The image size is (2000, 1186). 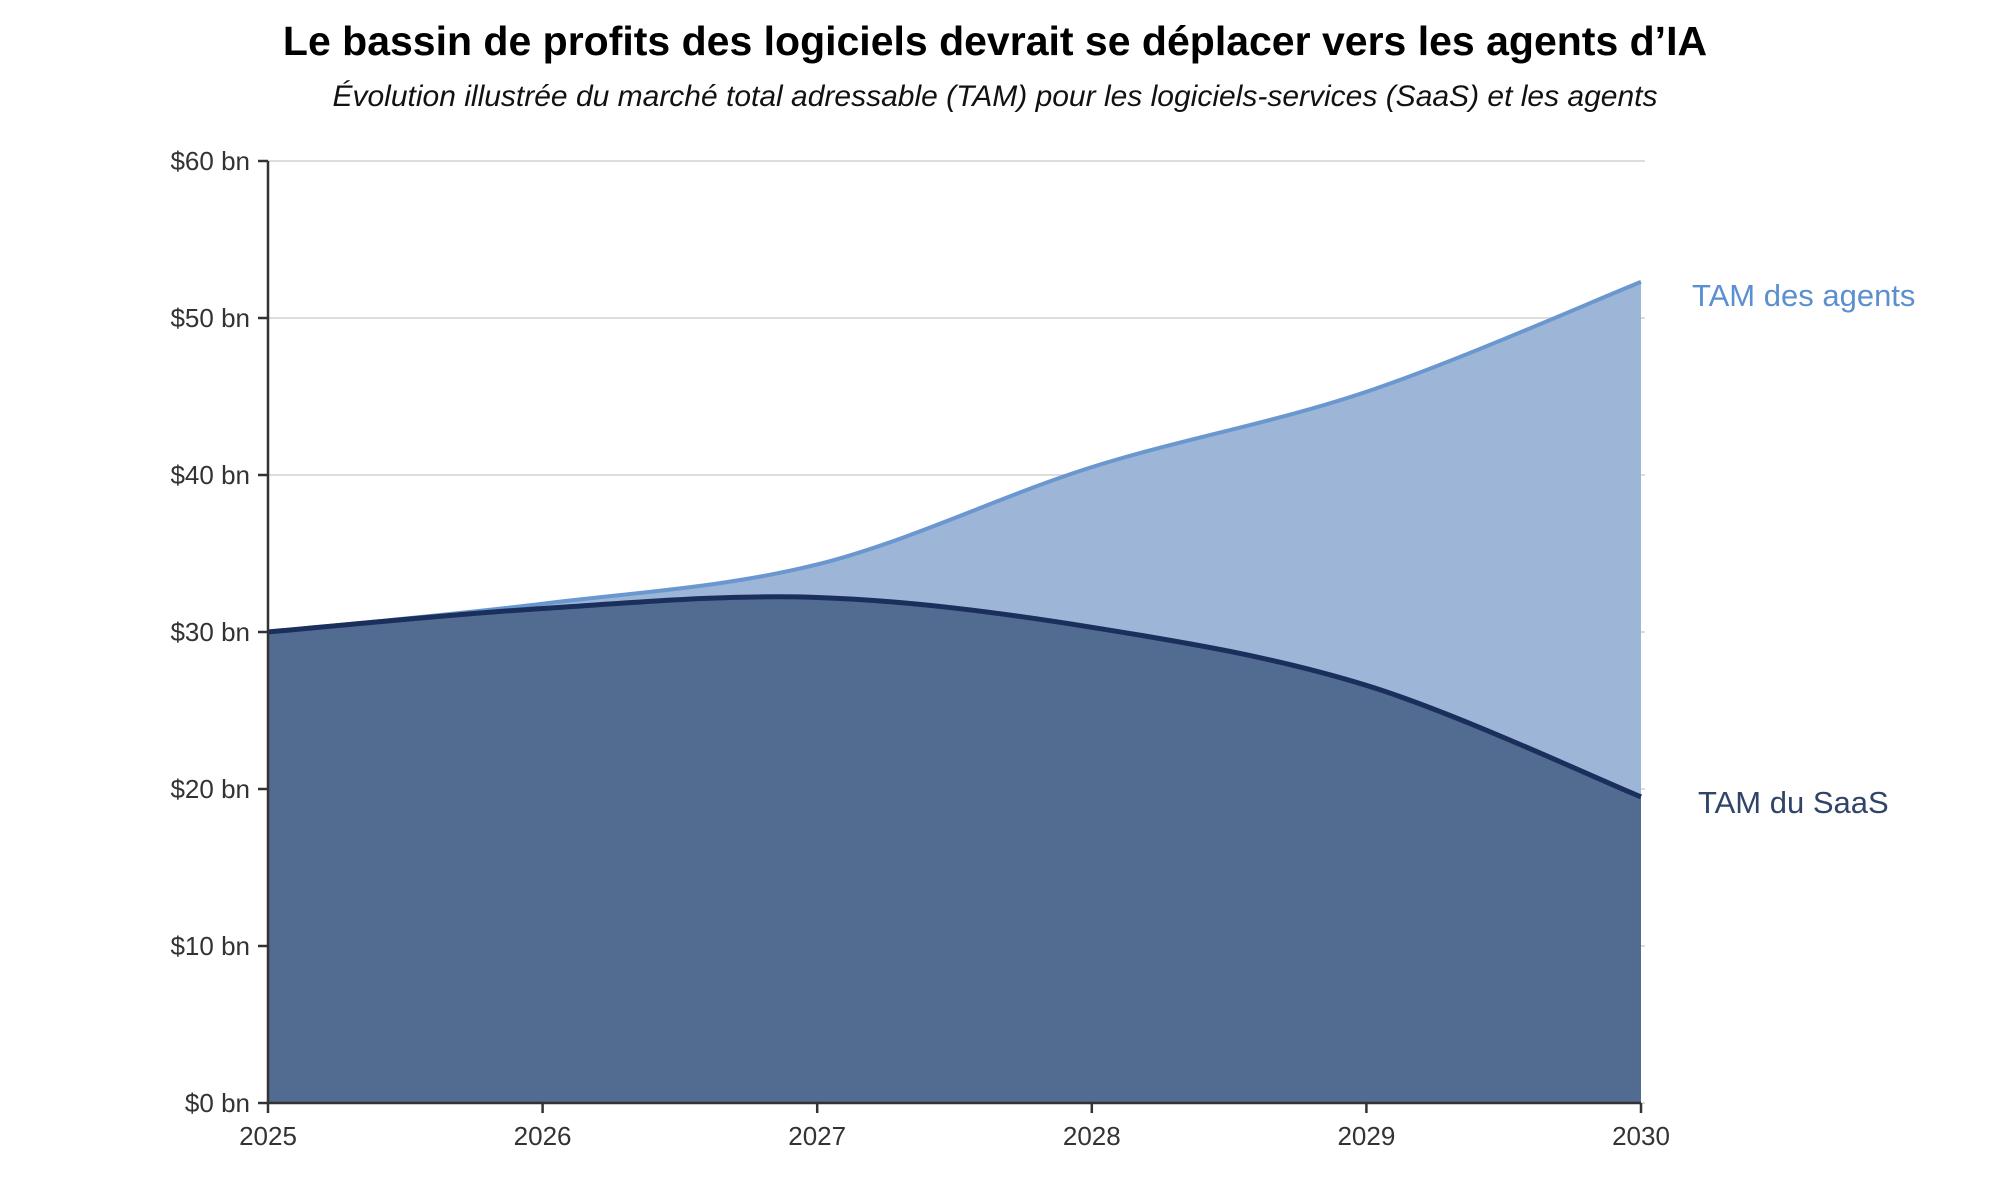 I want to click on y-tick-label: $0 bn, so click(x=217, y=1103).